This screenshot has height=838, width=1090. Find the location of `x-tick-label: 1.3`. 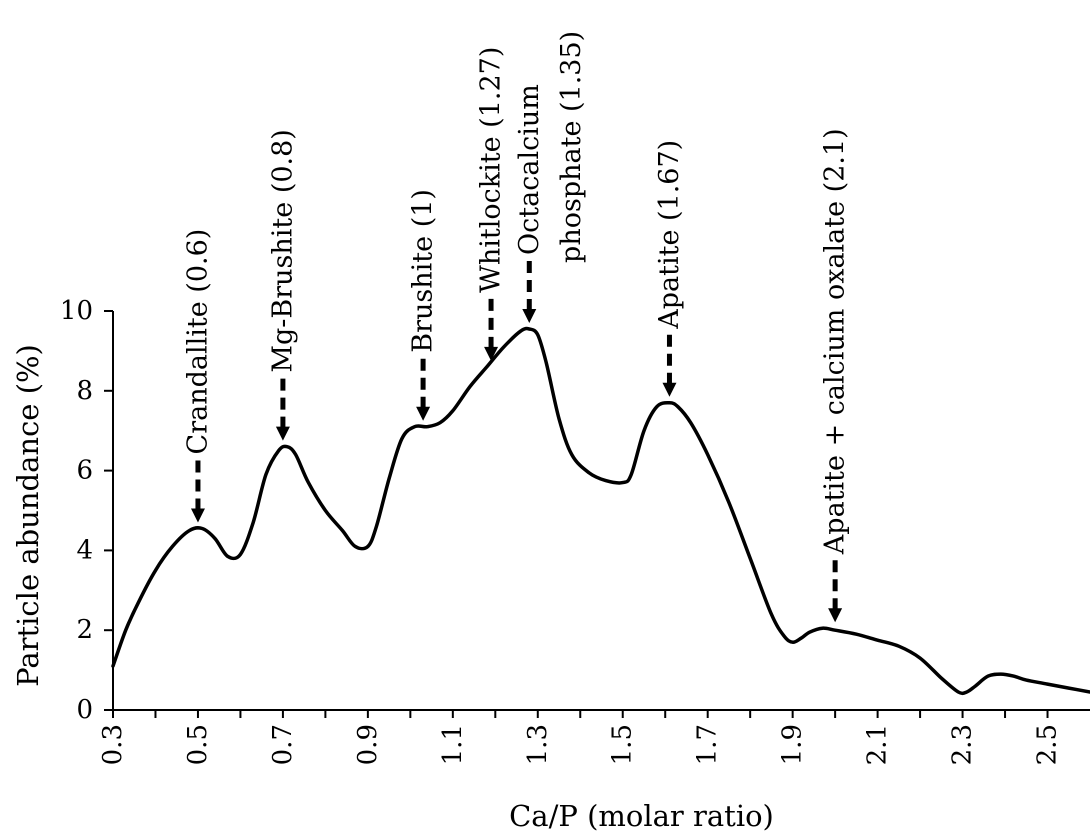

x-tick-label: 1.3 is located at coordinates (538, 744).